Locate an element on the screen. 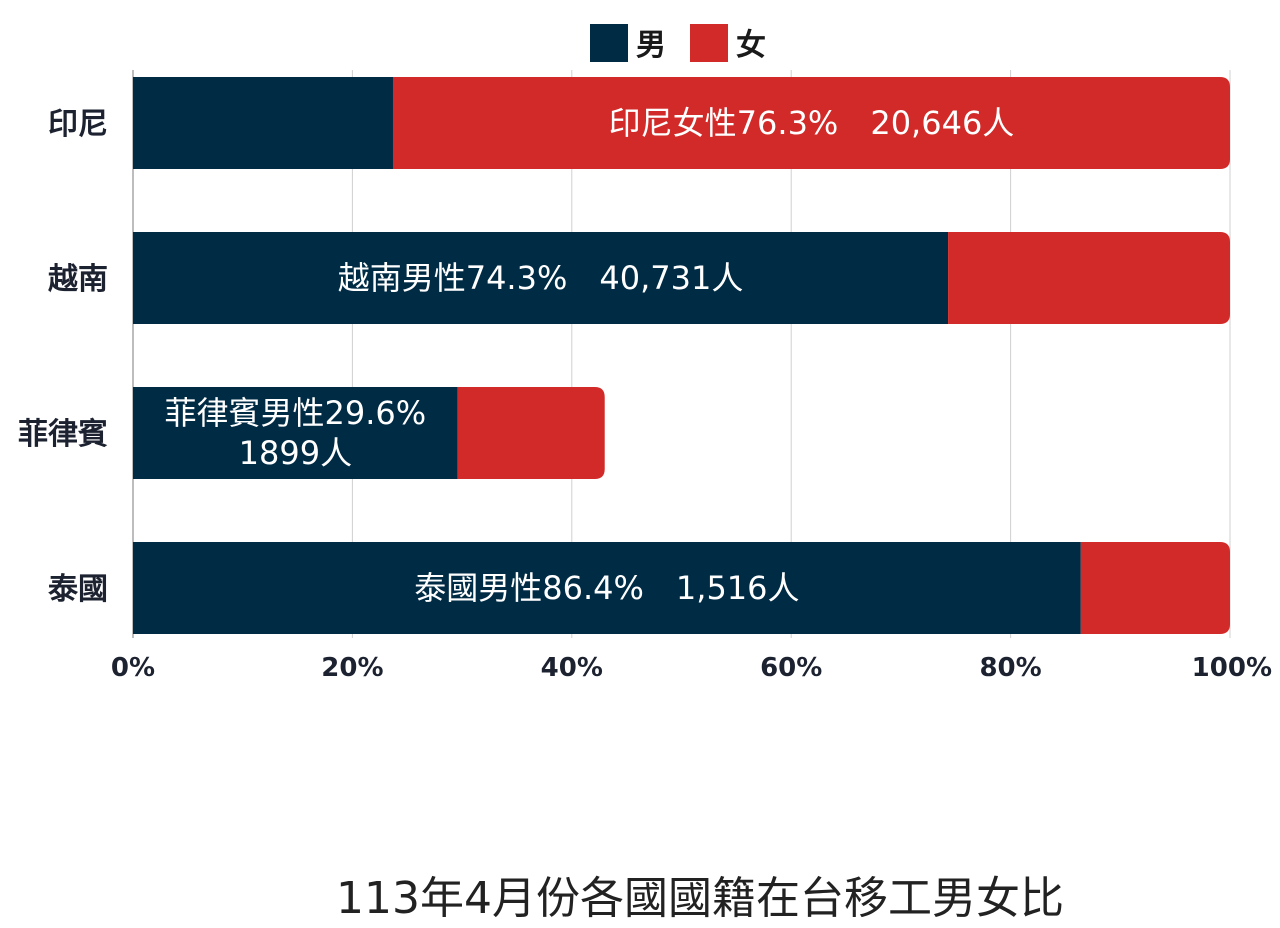 The height and width of the screenshot is (928, 1280). legend: 男女 is located at coordinates (678, 43).